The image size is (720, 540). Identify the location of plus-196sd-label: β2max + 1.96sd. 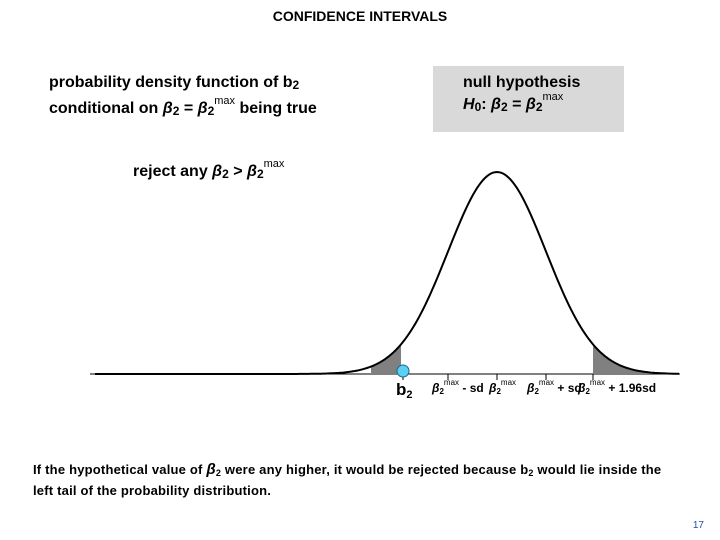
(617, 387).